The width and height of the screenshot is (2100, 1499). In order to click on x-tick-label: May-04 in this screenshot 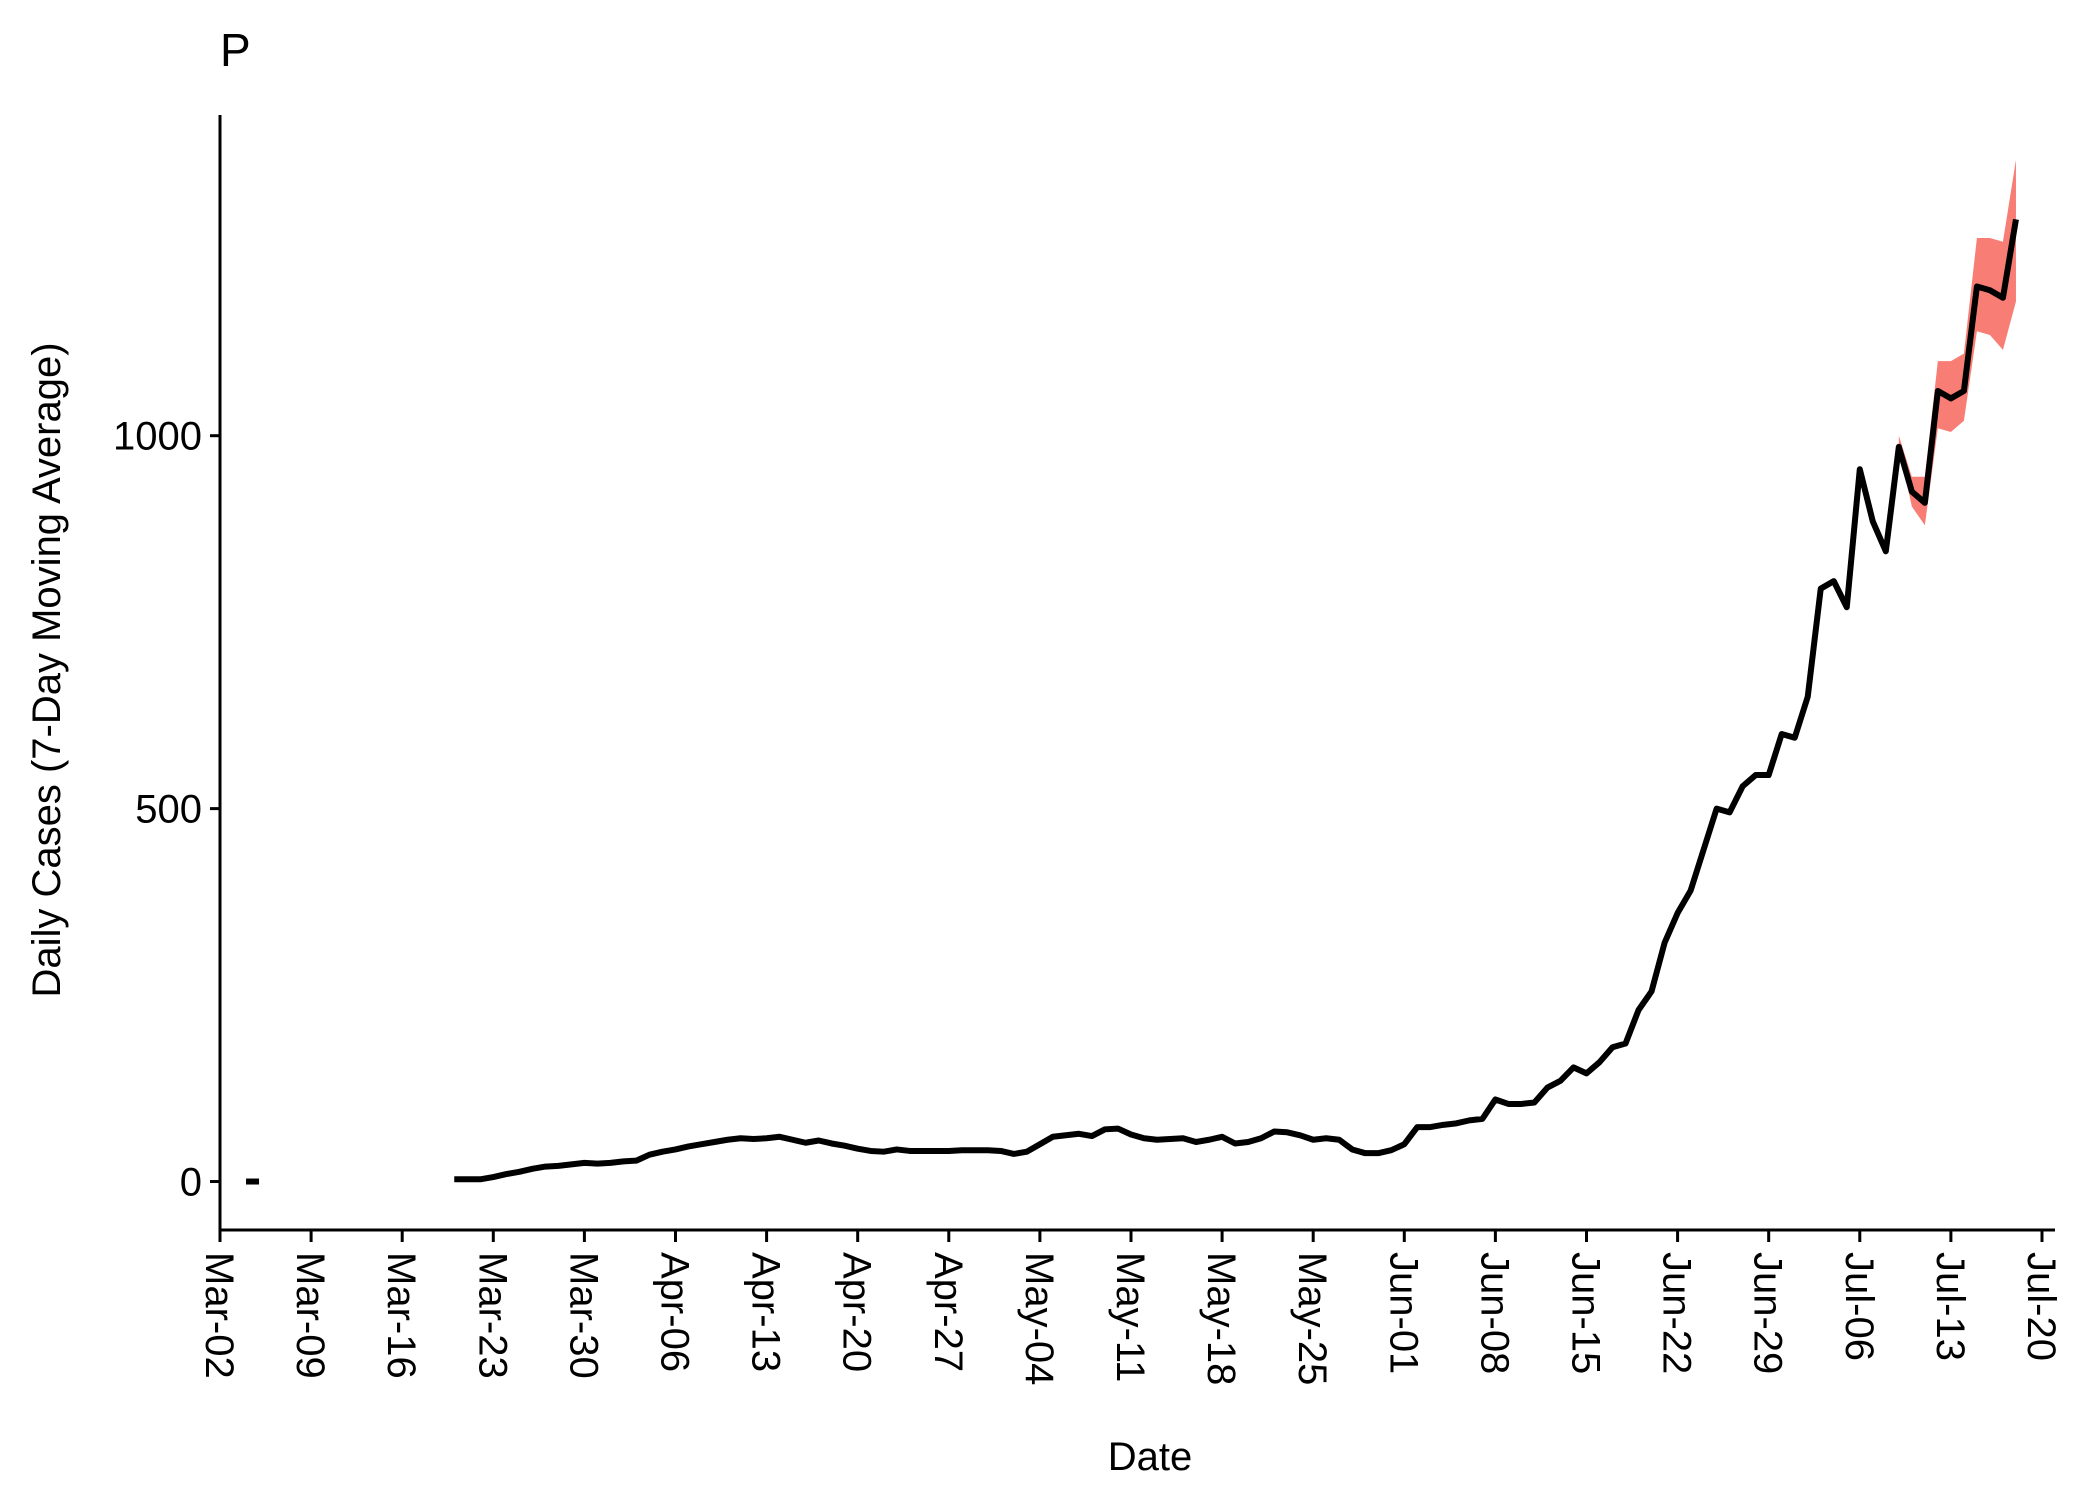, I will do `click(1039, 1318)`.